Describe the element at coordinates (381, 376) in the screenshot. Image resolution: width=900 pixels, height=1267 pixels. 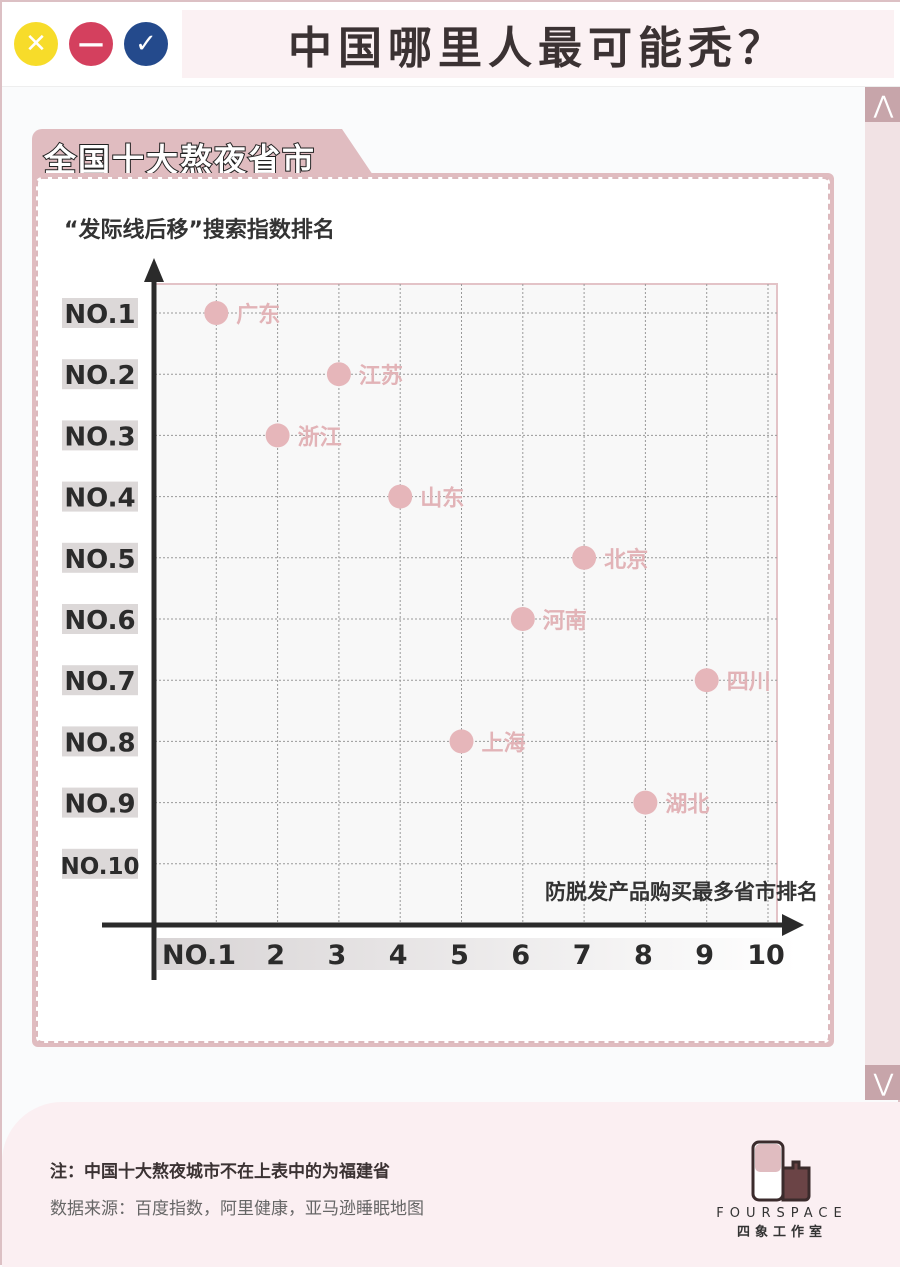
I see `data-label: 江苏` at that location.